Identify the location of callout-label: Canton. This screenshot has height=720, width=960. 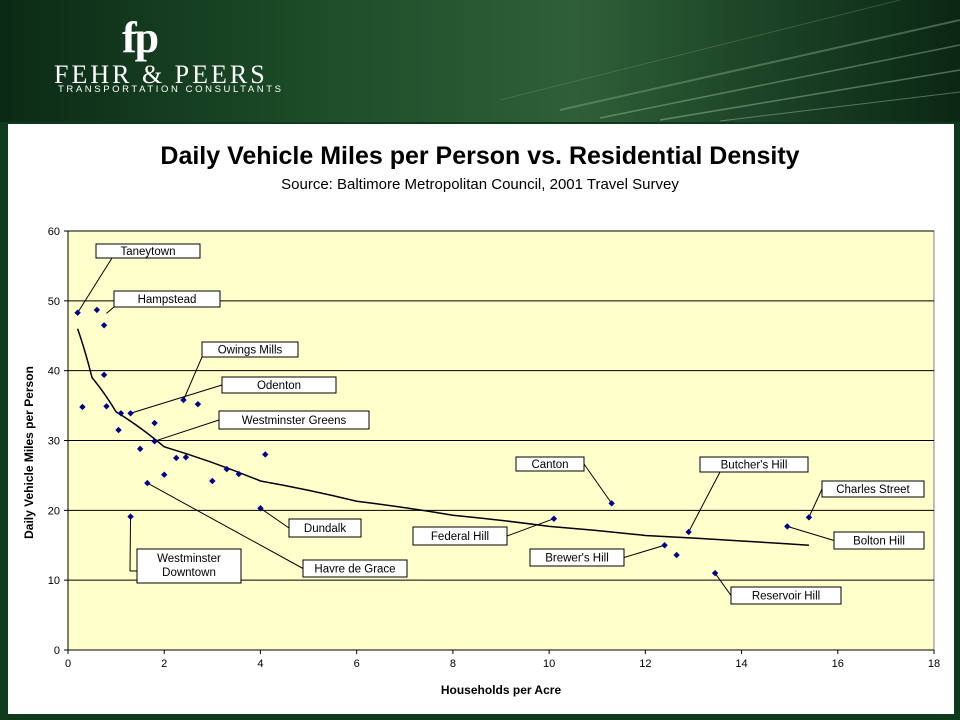
(549, 465).